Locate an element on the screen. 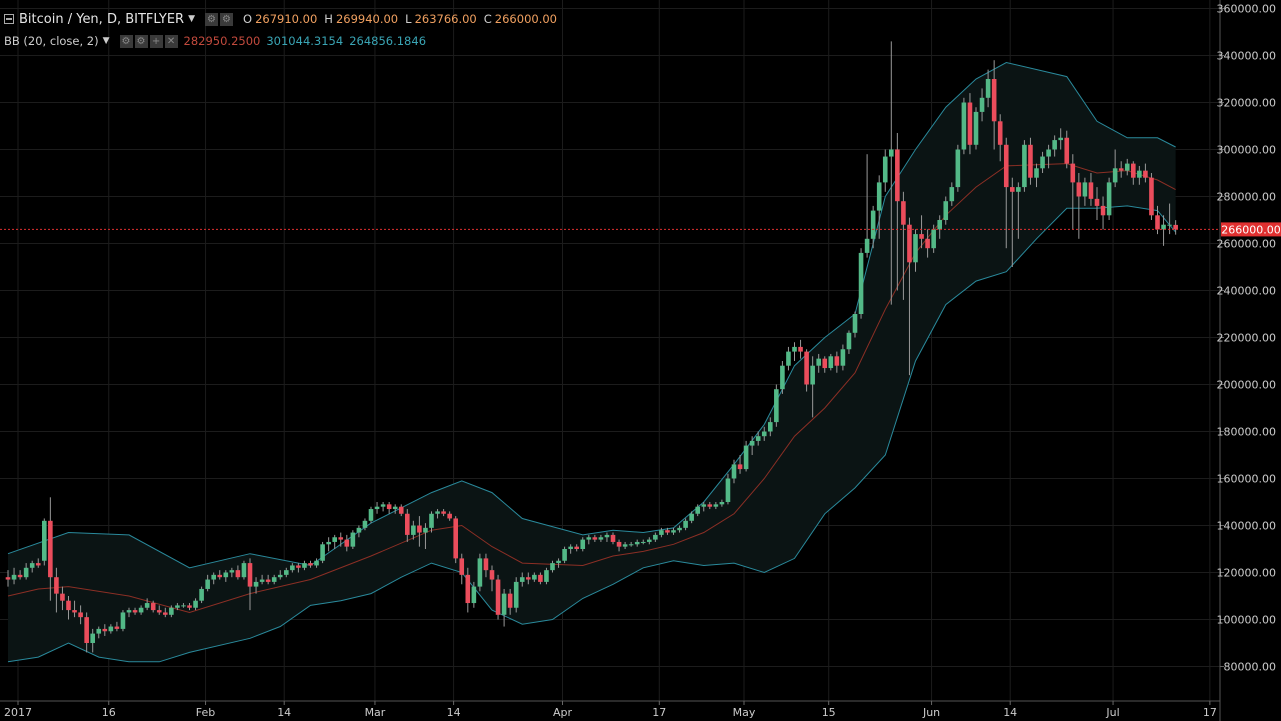  indicator-name: BB (20, close, 2) is located at coordinates (51, 41).